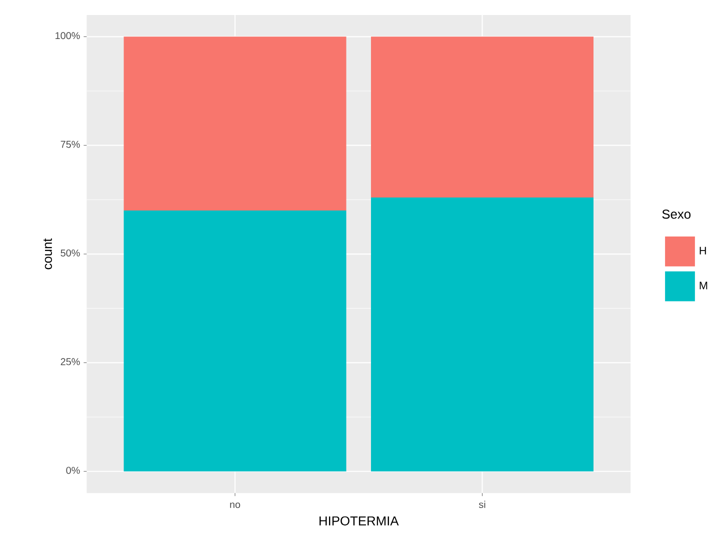  What do you see at coordinates (359, 521) in the screenshot?
I see `x-axis-title: HIPOTERMIA` at bounding box center [359, 521].